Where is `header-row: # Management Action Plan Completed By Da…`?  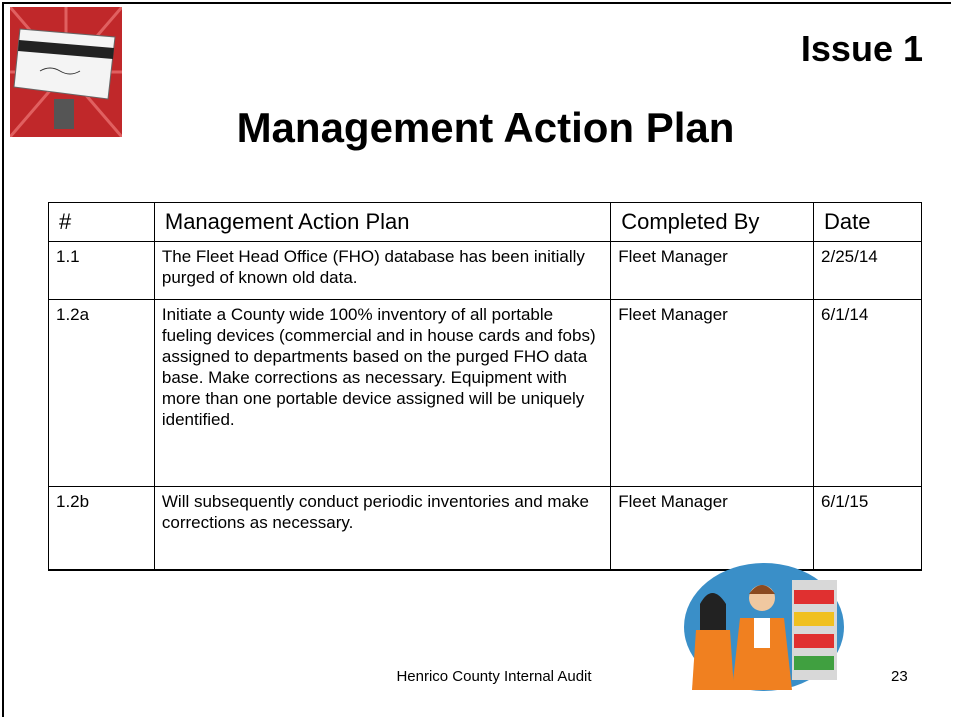
header-row: # Management Action Plan Completed By Da… is located at coordinates (485, 222).